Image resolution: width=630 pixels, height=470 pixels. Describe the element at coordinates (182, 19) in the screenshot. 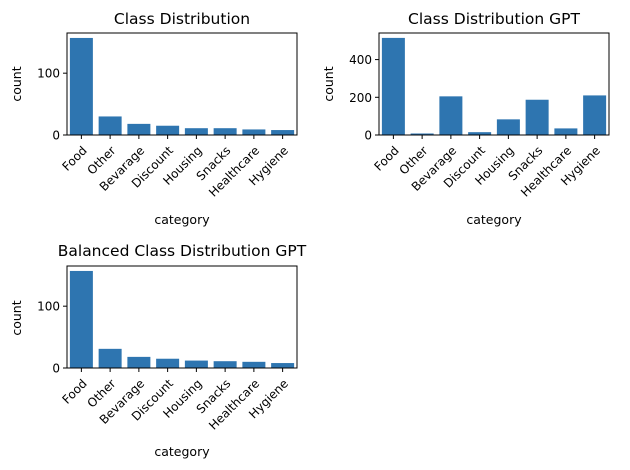

I see `chart-title: Class Distribution` at that location.